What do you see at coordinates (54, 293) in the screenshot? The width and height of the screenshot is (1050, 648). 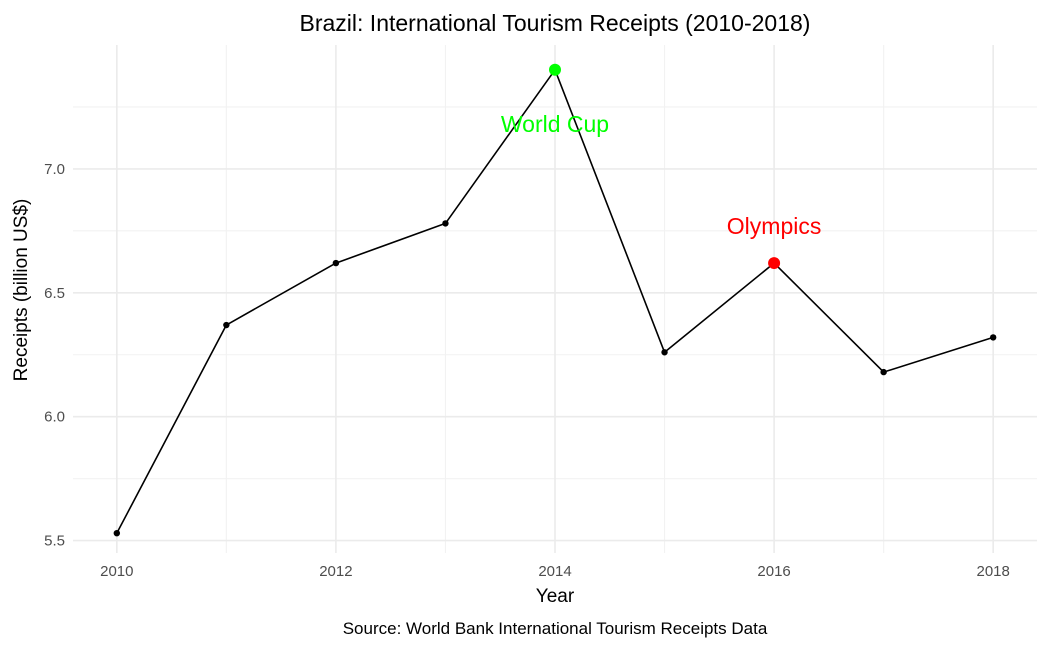 I see `y-tick-label: 6.5` at bounding box center [54, 293].